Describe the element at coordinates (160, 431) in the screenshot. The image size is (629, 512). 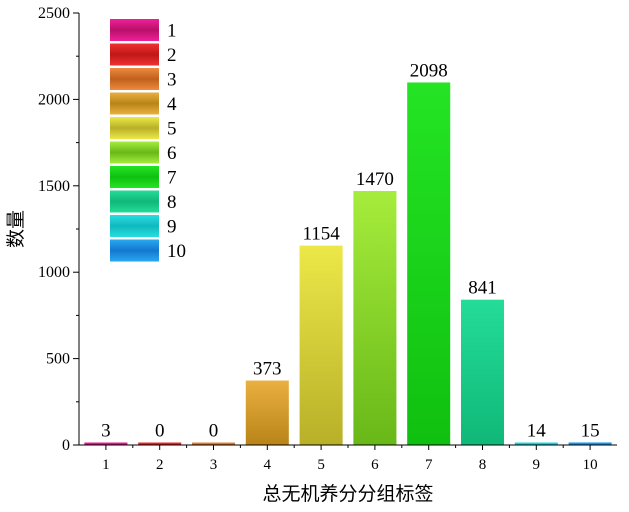
I see `value-label-2: 0` at that location.